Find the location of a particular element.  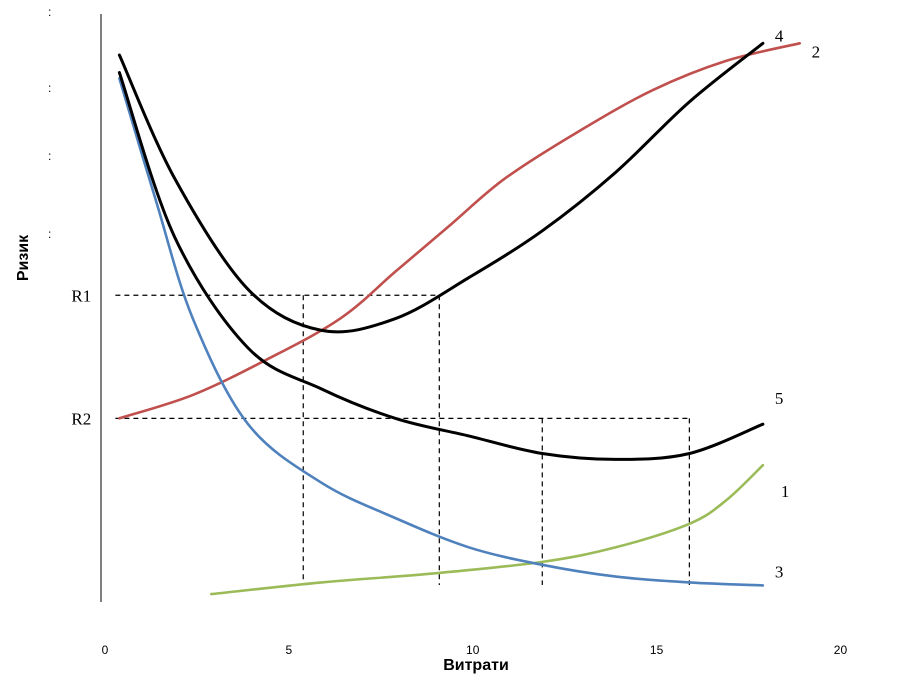

x-tick-label: 15 is located at coordinates (657, 650).